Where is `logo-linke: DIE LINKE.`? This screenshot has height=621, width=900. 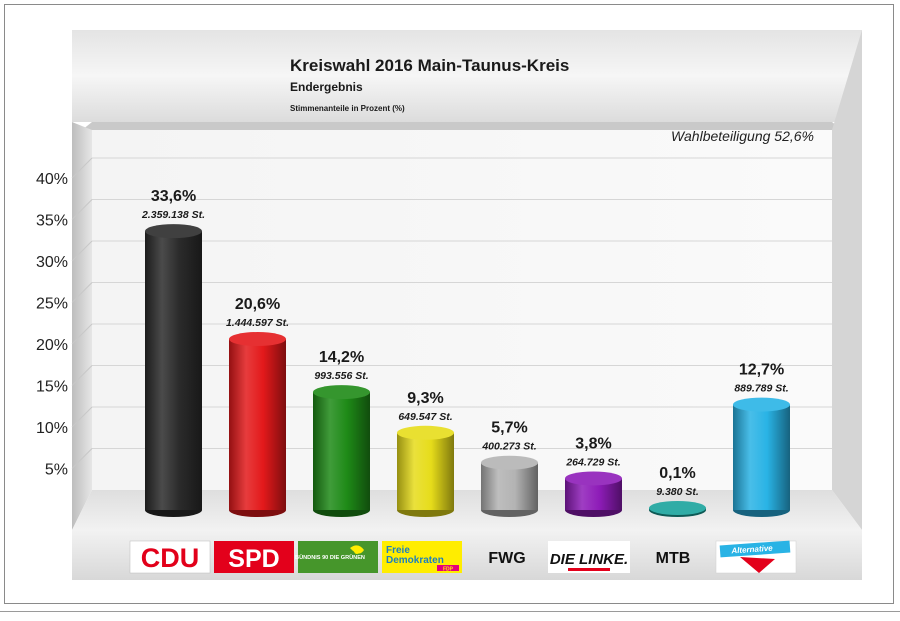
logo-linke: DIE LINKE. is located at coordinates (589, 557).